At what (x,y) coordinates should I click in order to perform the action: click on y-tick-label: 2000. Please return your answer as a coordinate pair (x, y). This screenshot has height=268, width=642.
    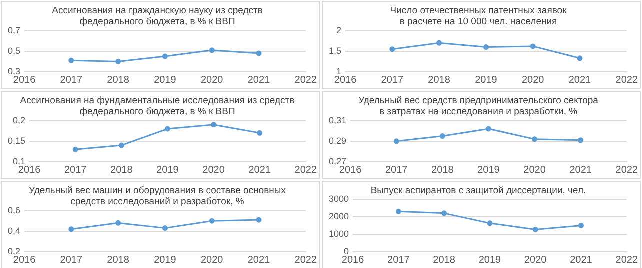
    Looking at the image, I should click on (339, 216).